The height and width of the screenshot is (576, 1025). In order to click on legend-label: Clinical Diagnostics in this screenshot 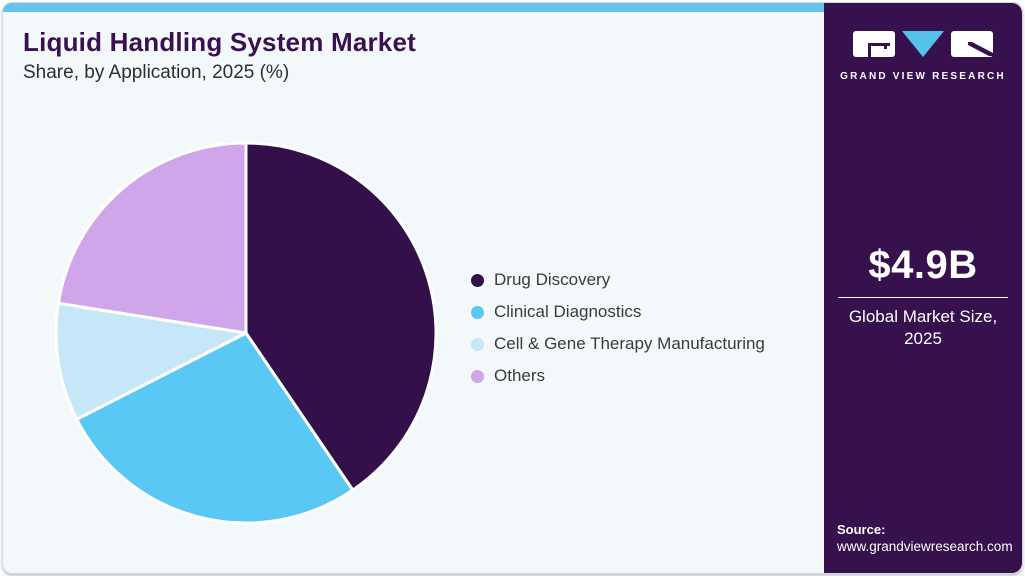, I will do `click(568, 311)`.